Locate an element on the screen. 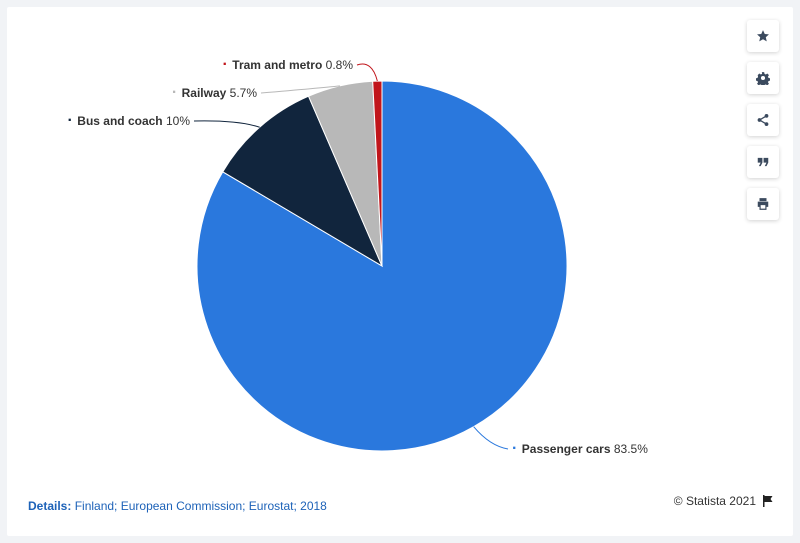 This screenshot has width=800, height=543. data-label-railway: · Railway 5.7% is located at coordinates (215, 92).